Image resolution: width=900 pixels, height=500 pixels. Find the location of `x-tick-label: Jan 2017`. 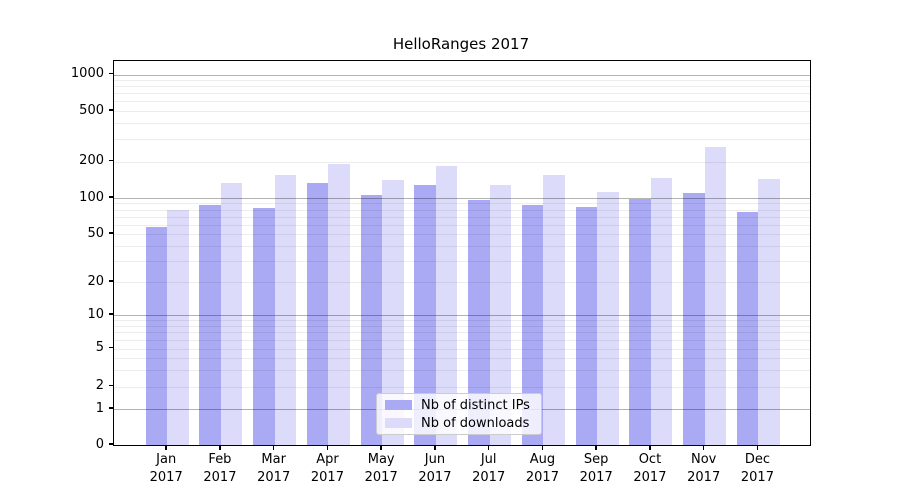

x-tick-label: Jan 2017 is located at coordinates (166, 468).